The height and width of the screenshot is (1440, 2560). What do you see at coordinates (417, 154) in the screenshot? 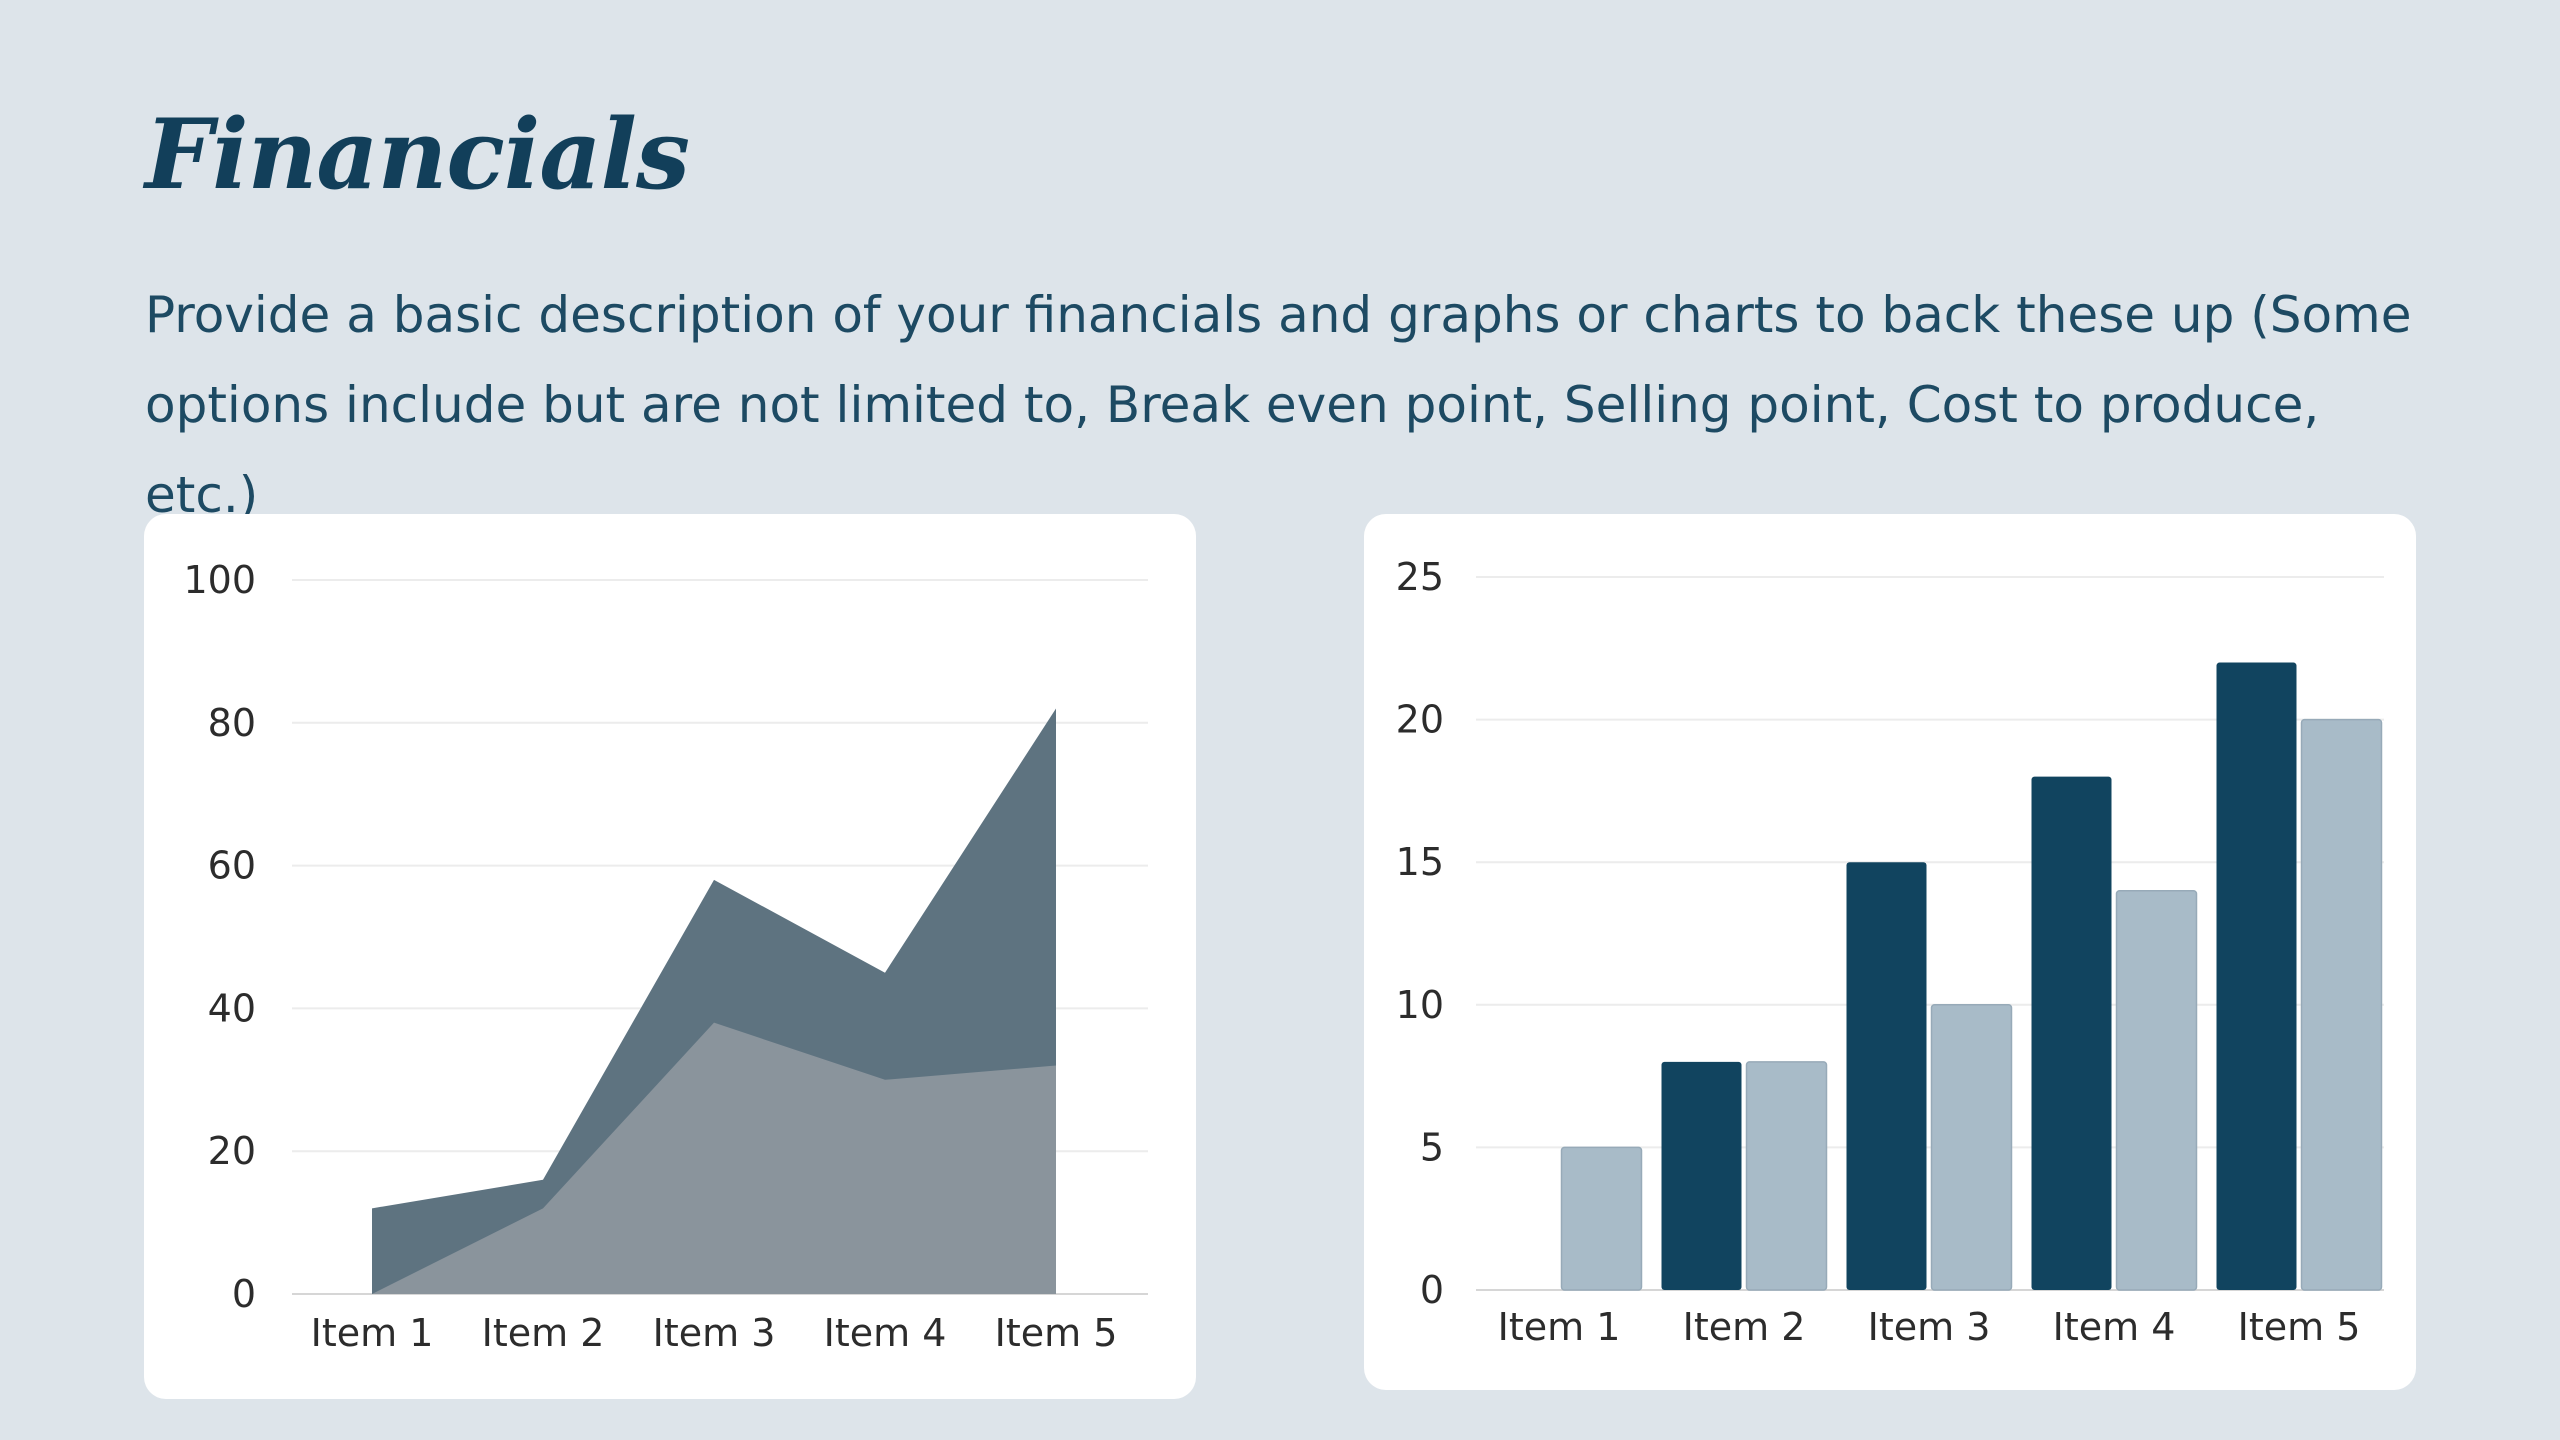
I see `slide-title: Financials` at bounding box center [417, 154].